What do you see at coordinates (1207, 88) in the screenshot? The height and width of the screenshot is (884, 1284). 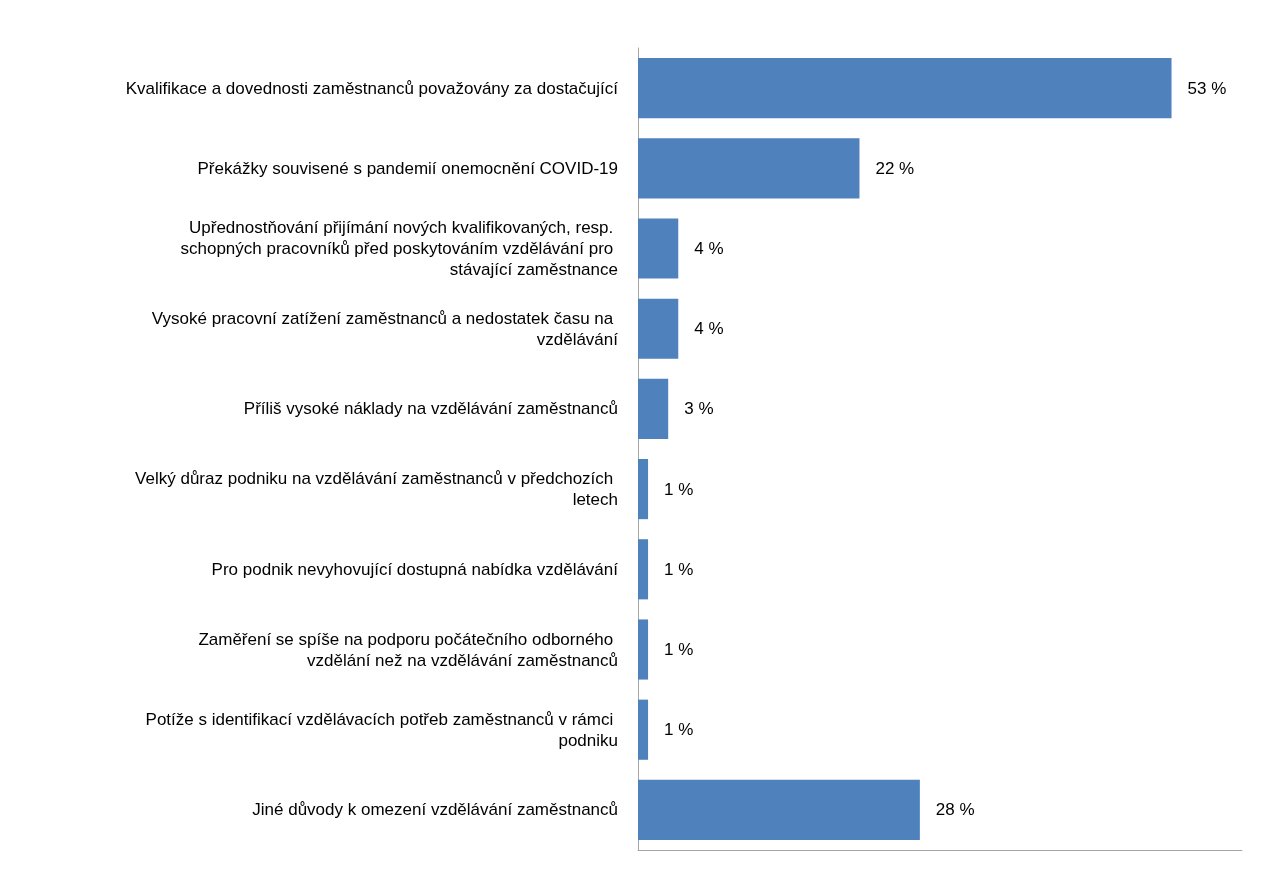 I see `data-label: 53 %` at bounding box center [1207, 88].